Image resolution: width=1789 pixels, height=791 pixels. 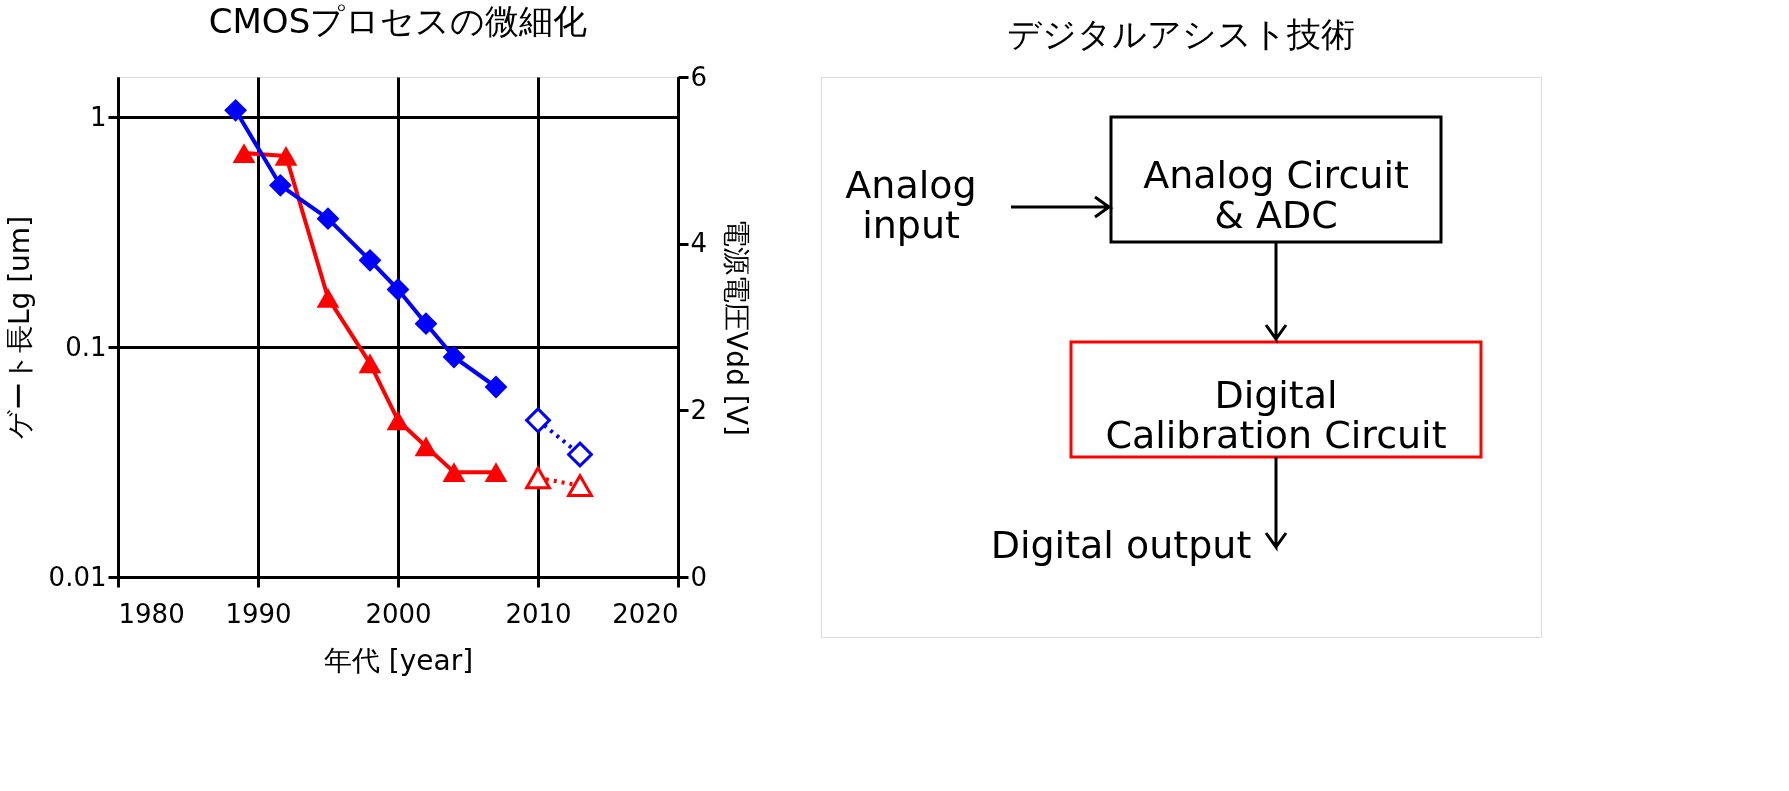 What do you see at coordinates (1181, 34) in the screenshot?
I see `text: デジタルアシスト技術` at bounding box center [1181, 34].